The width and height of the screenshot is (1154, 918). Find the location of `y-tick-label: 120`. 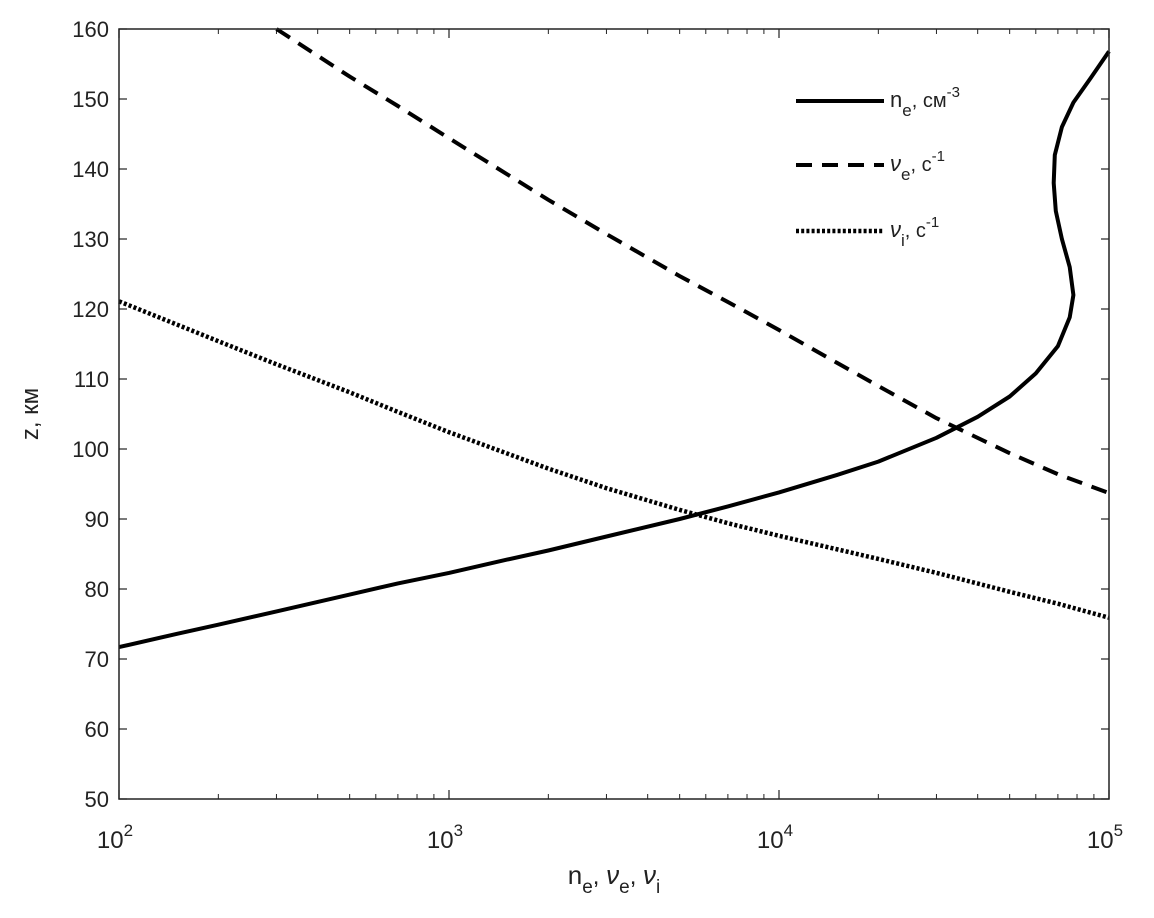

y-tick-label: 120 is located at coordinates (90, 309).